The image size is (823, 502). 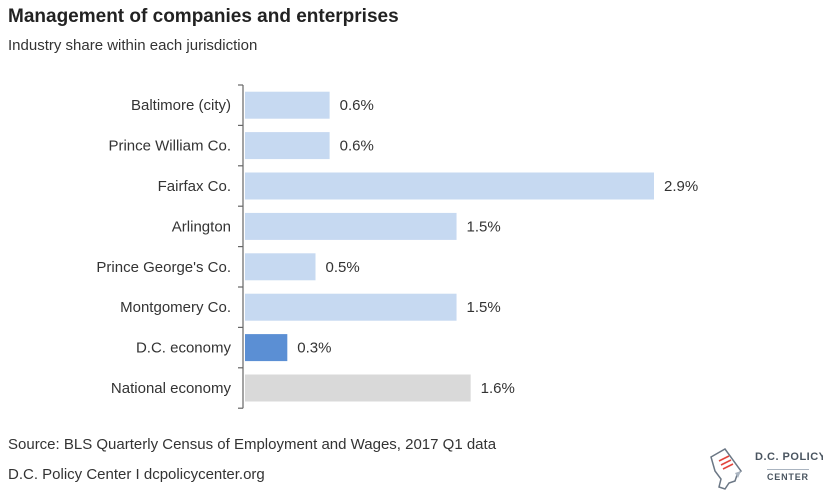 I want to click on data-label: 0.3%, so click(x=314, y=348).